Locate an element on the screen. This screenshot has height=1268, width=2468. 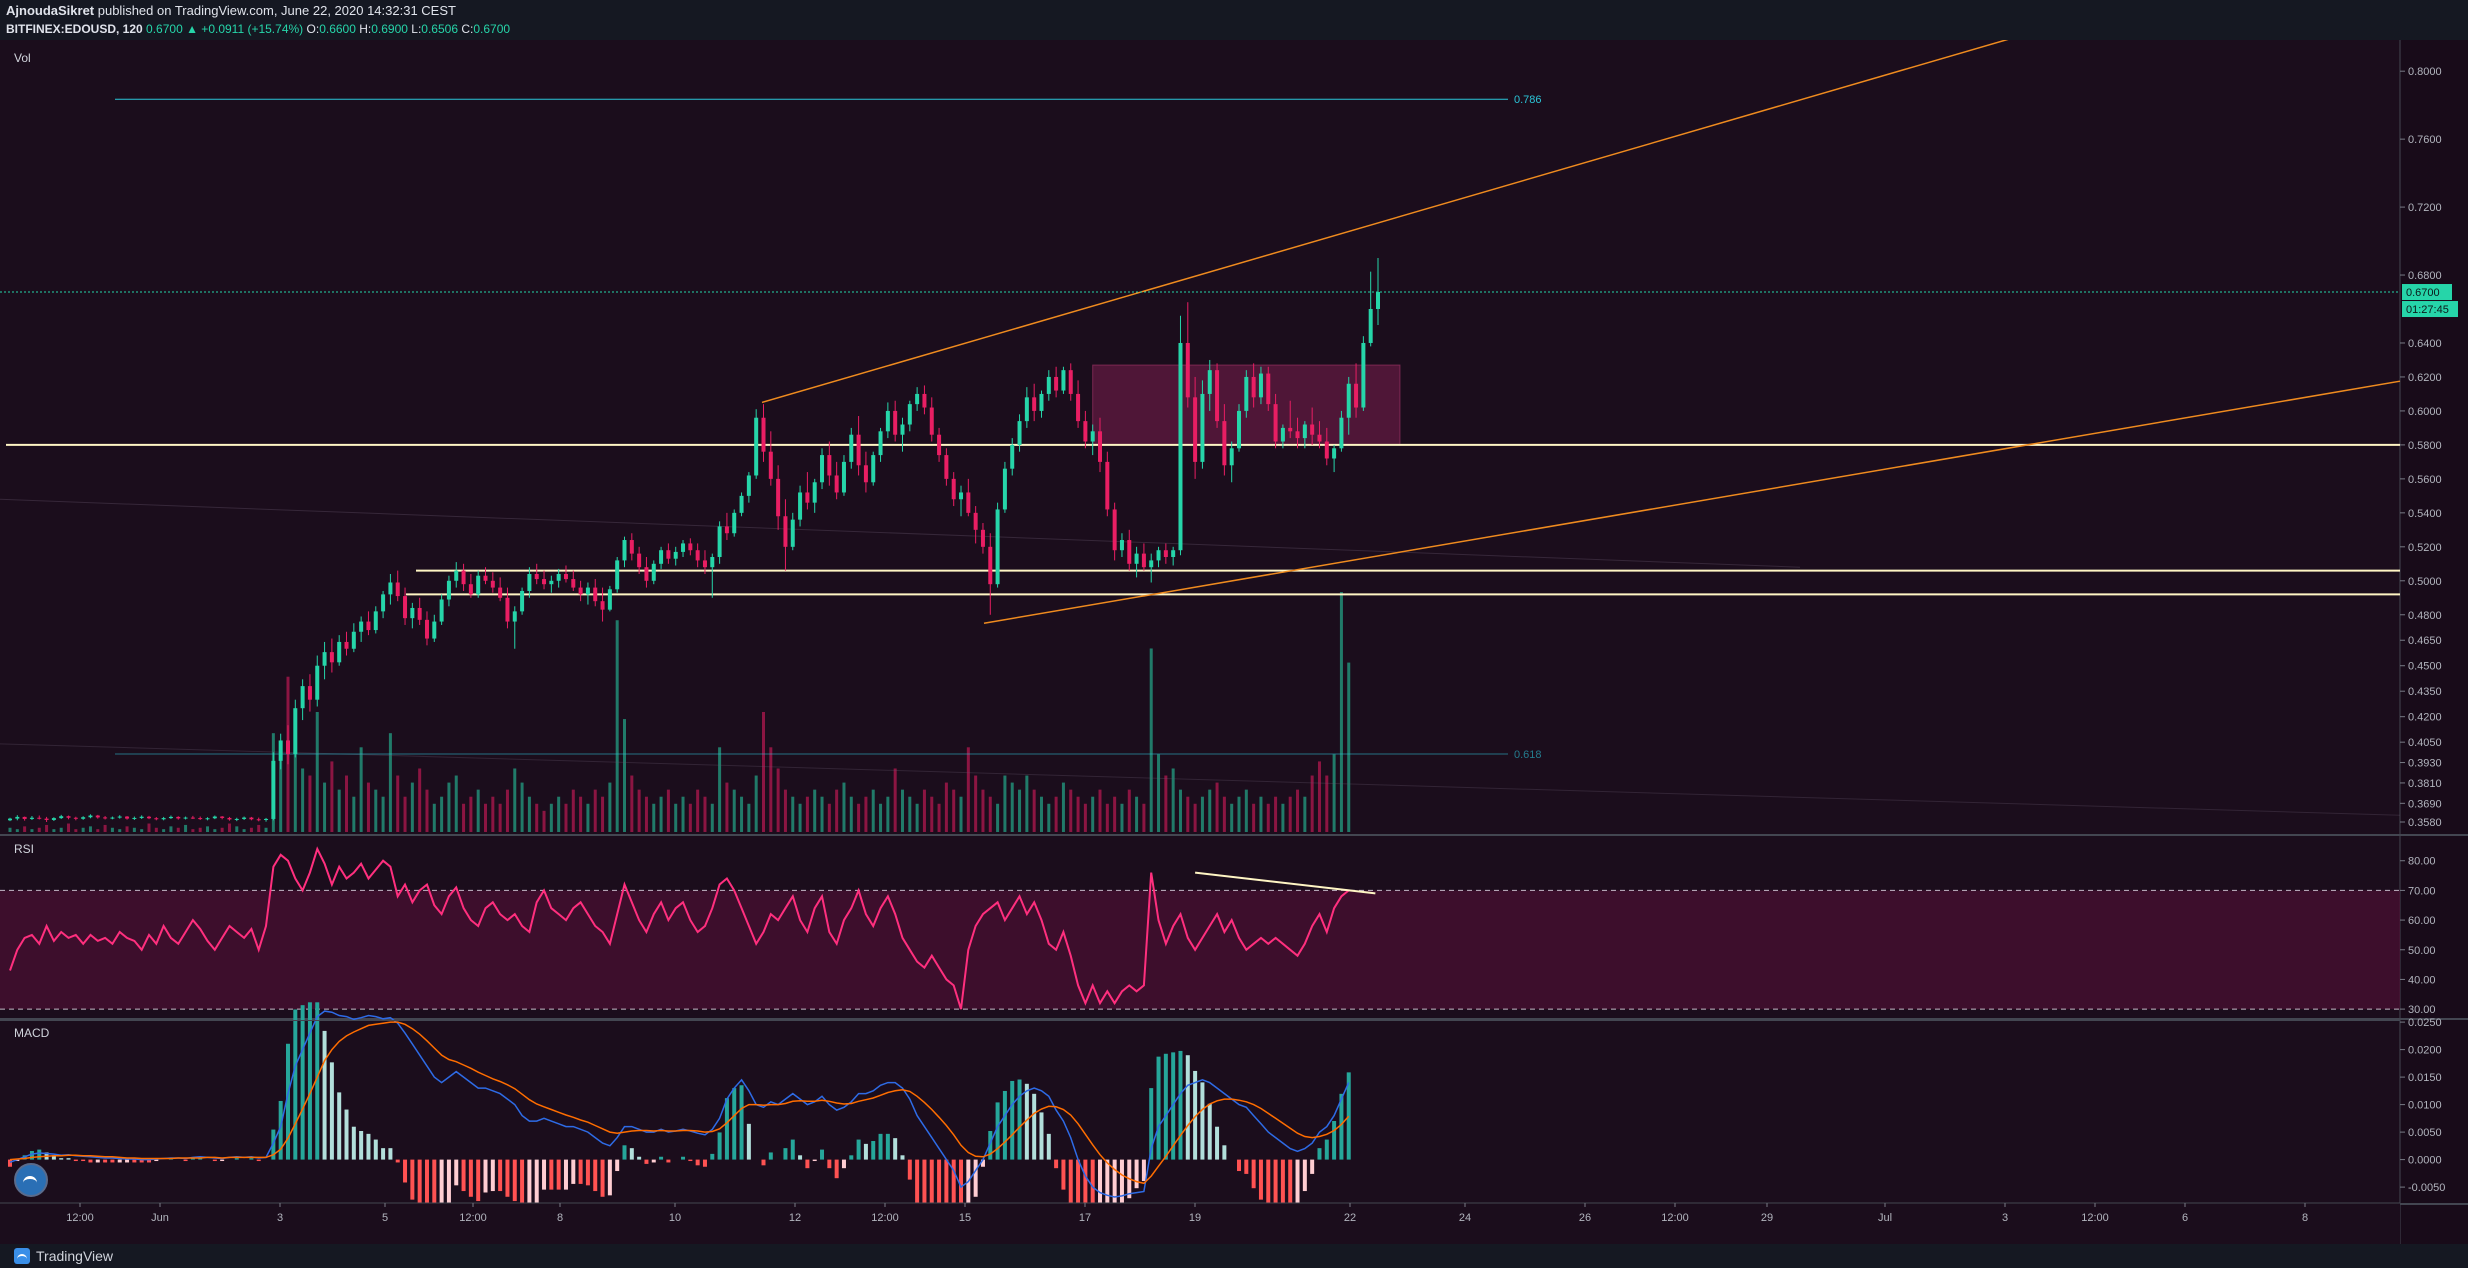
author-name: AjnoudaSikret is located at coordinates (50, 10).